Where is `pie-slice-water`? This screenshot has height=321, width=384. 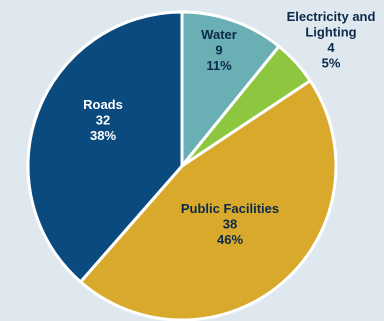
pie-slice-water is located at coordinates (230, 89).